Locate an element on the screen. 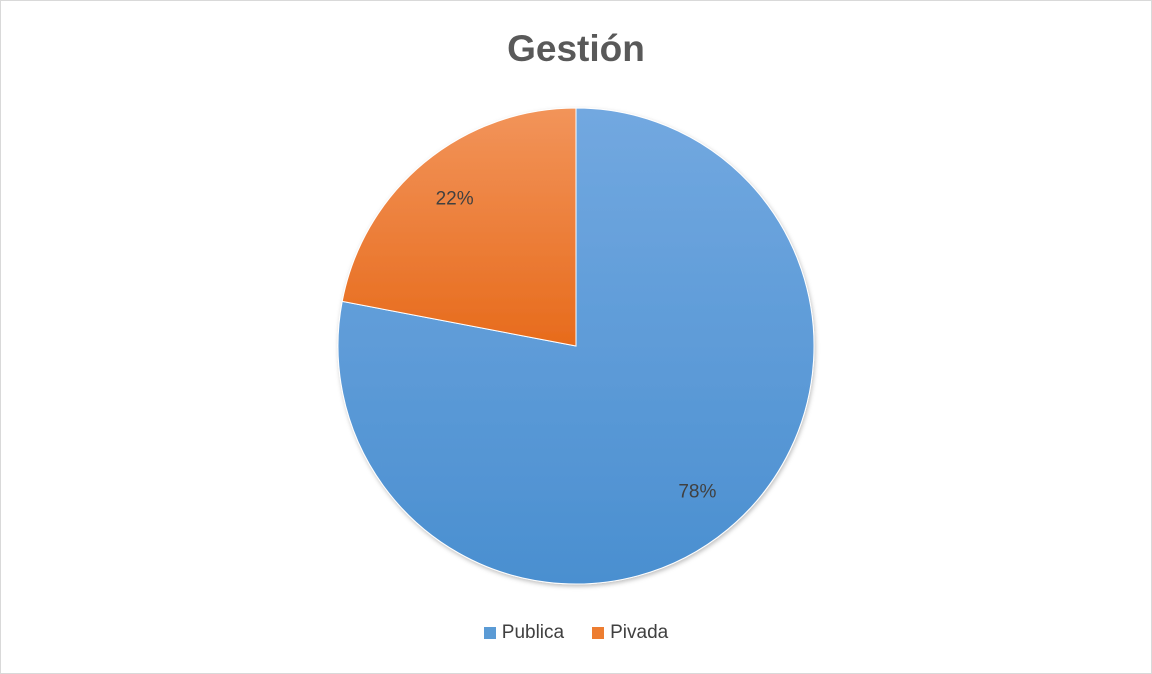  chart-title: Gestión is located at coordinates (576, 48).